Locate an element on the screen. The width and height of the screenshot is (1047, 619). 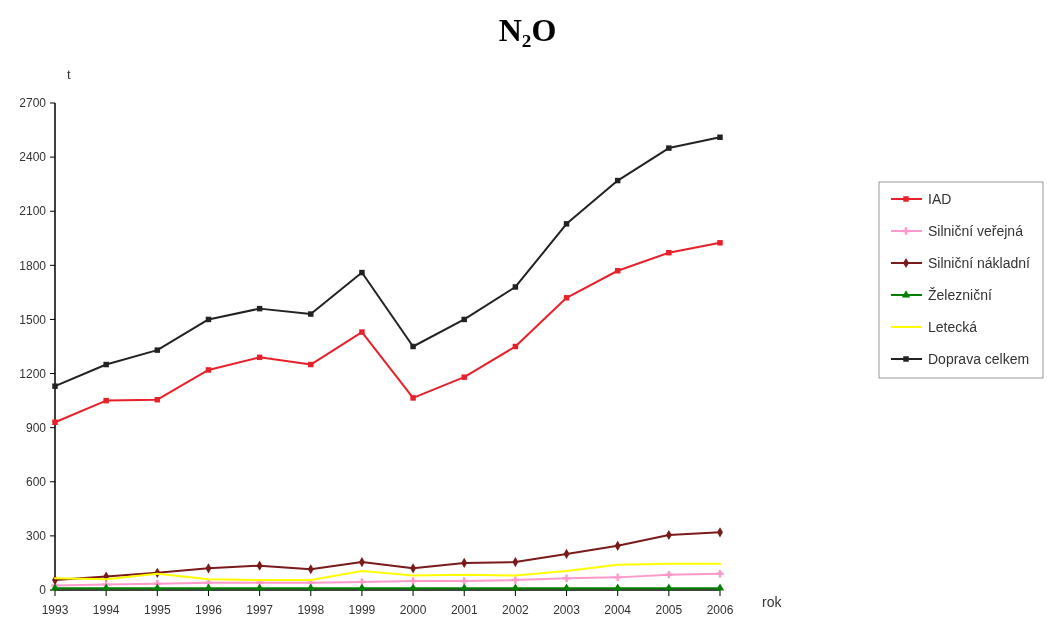
x-tick-label: 2001 is located at coordinates (464, 610).